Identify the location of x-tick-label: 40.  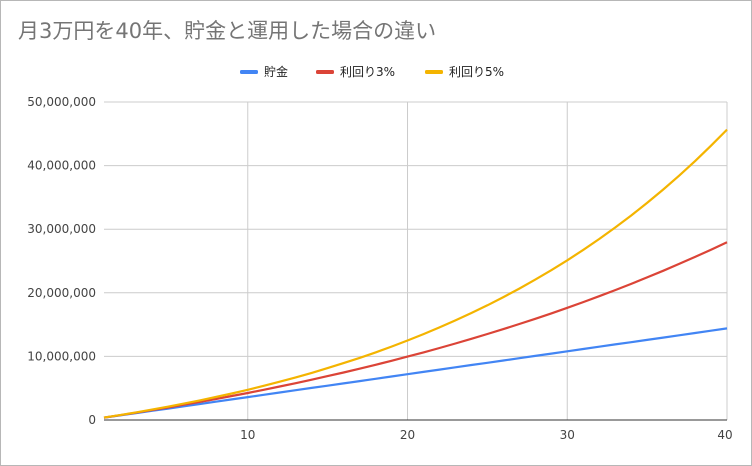
(724, 435).